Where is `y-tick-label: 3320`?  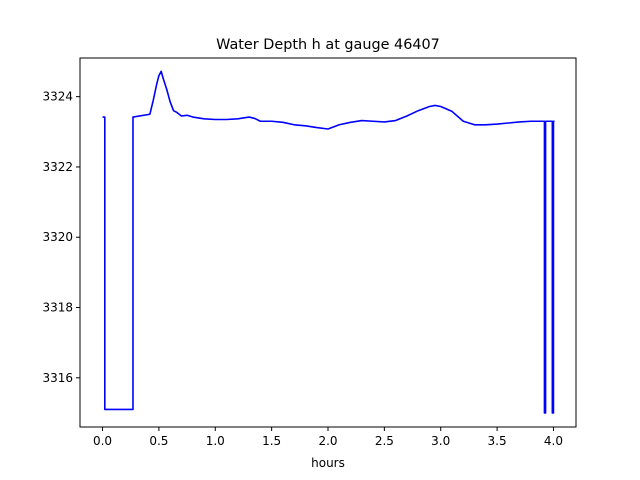 y-tick-label: 3320 is located at coordinates (57, 237).